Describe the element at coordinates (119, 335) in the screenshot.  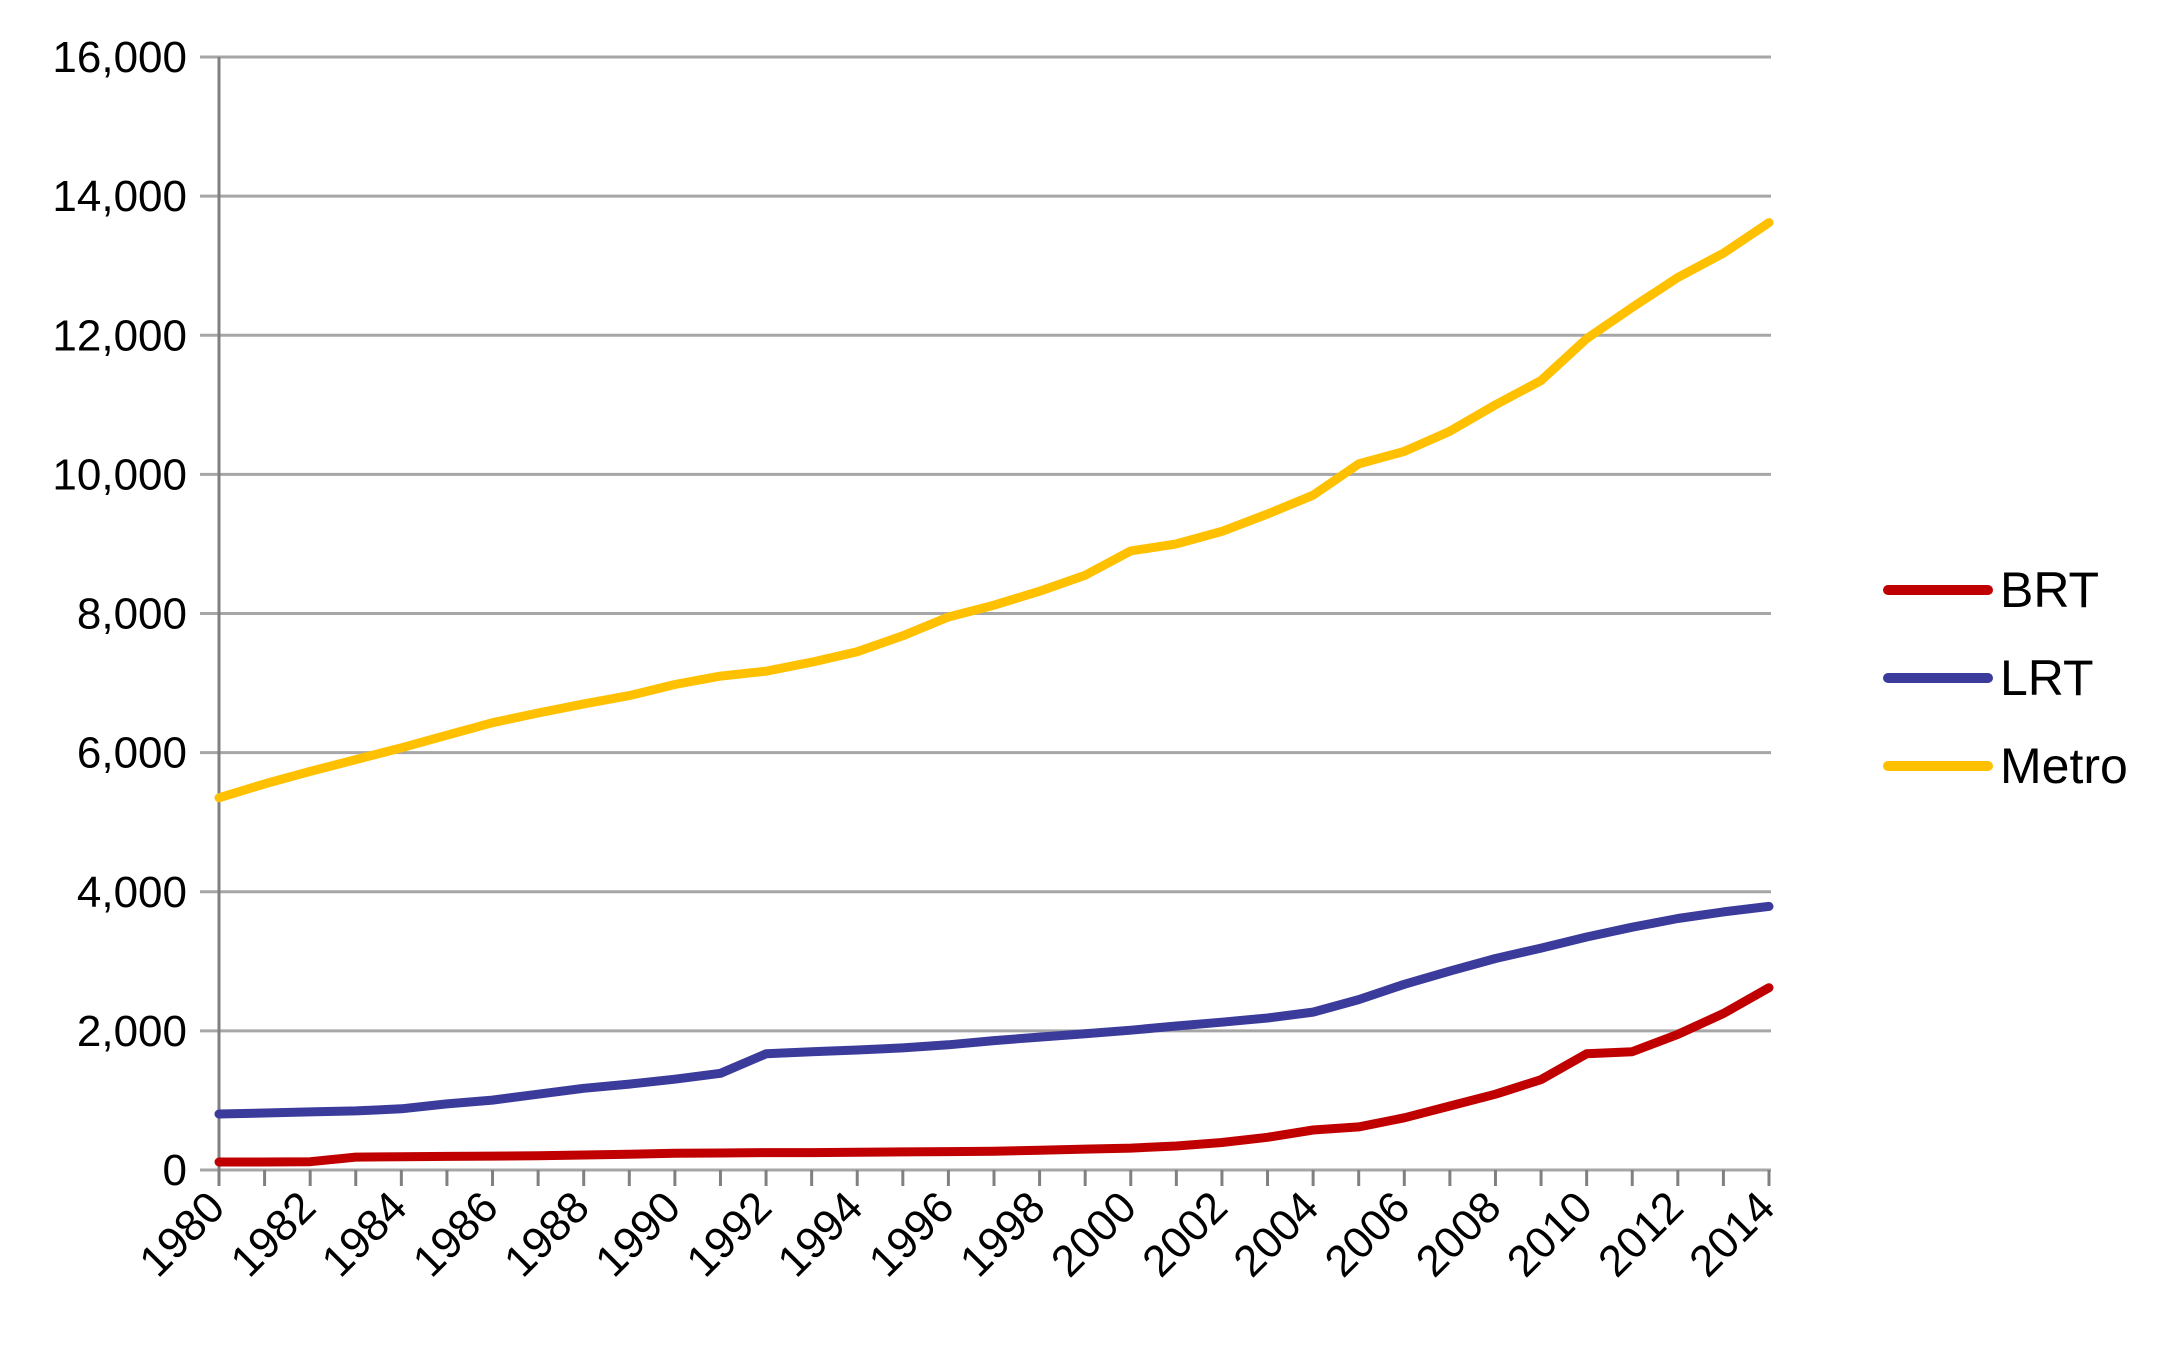
I see `y-axis-label: 12,000` at that location.